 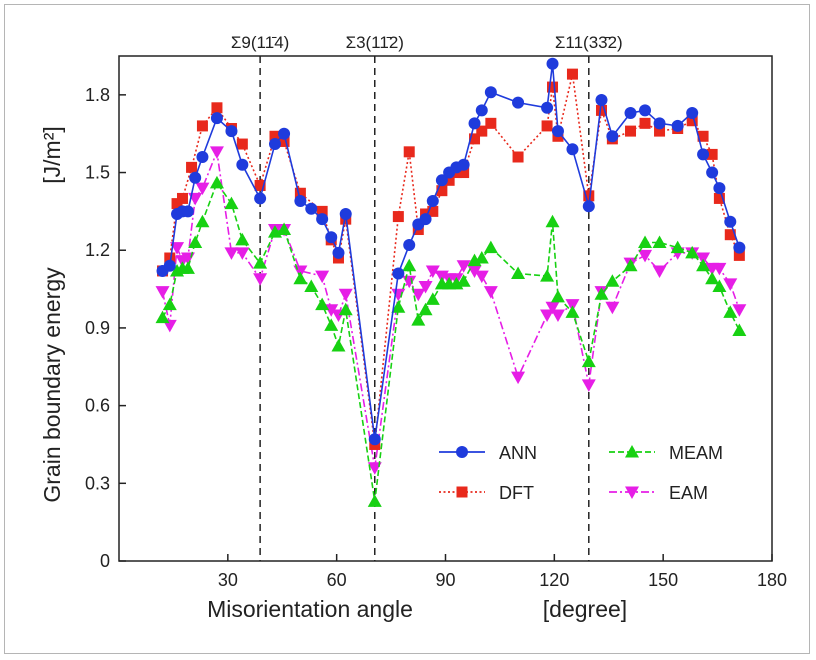 I want to click on x-tick-label: 90, so click(x=445, y=580).